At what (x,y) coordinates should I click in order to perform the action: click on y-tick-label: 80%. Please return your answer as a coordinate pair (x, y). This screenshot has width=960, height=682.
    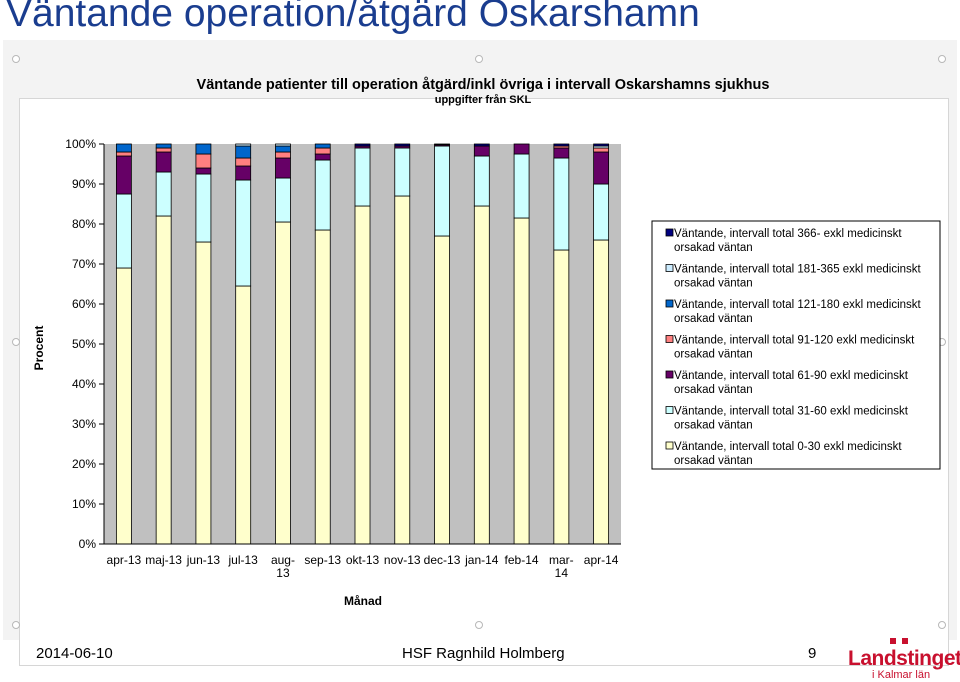
    Looking at the image, I should click on (84, 224).